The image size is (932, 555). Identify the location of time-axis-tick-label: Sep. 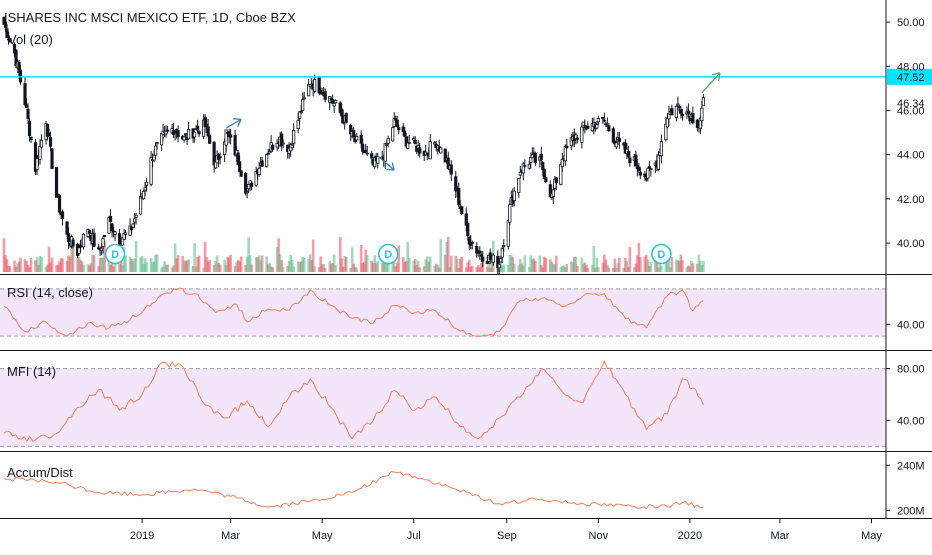
(507, 536).